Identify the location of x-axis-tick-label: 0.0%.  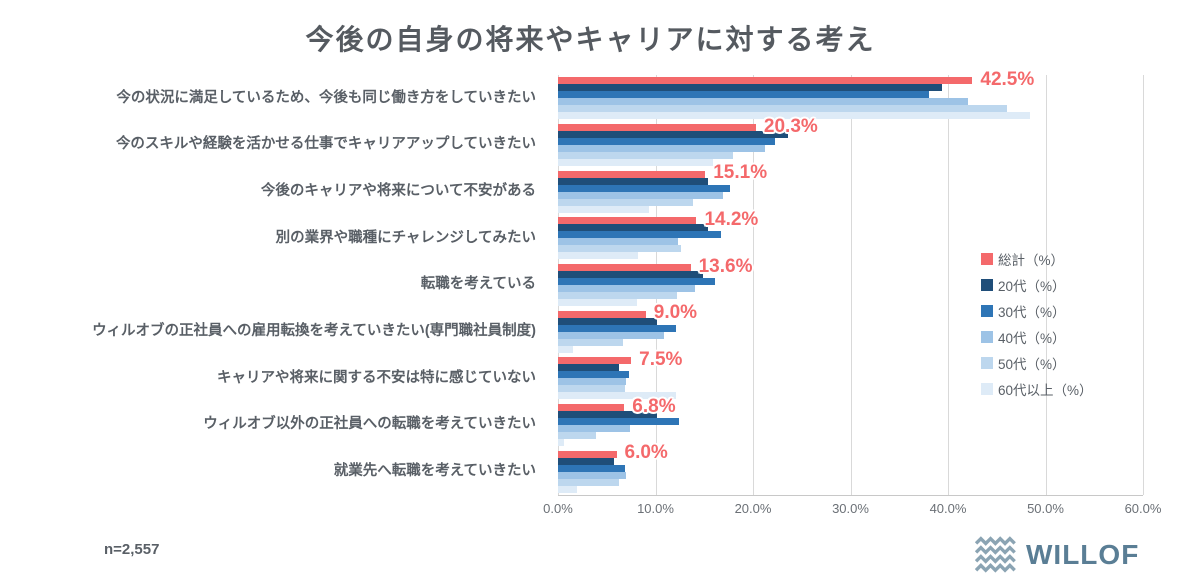
(558, 508).